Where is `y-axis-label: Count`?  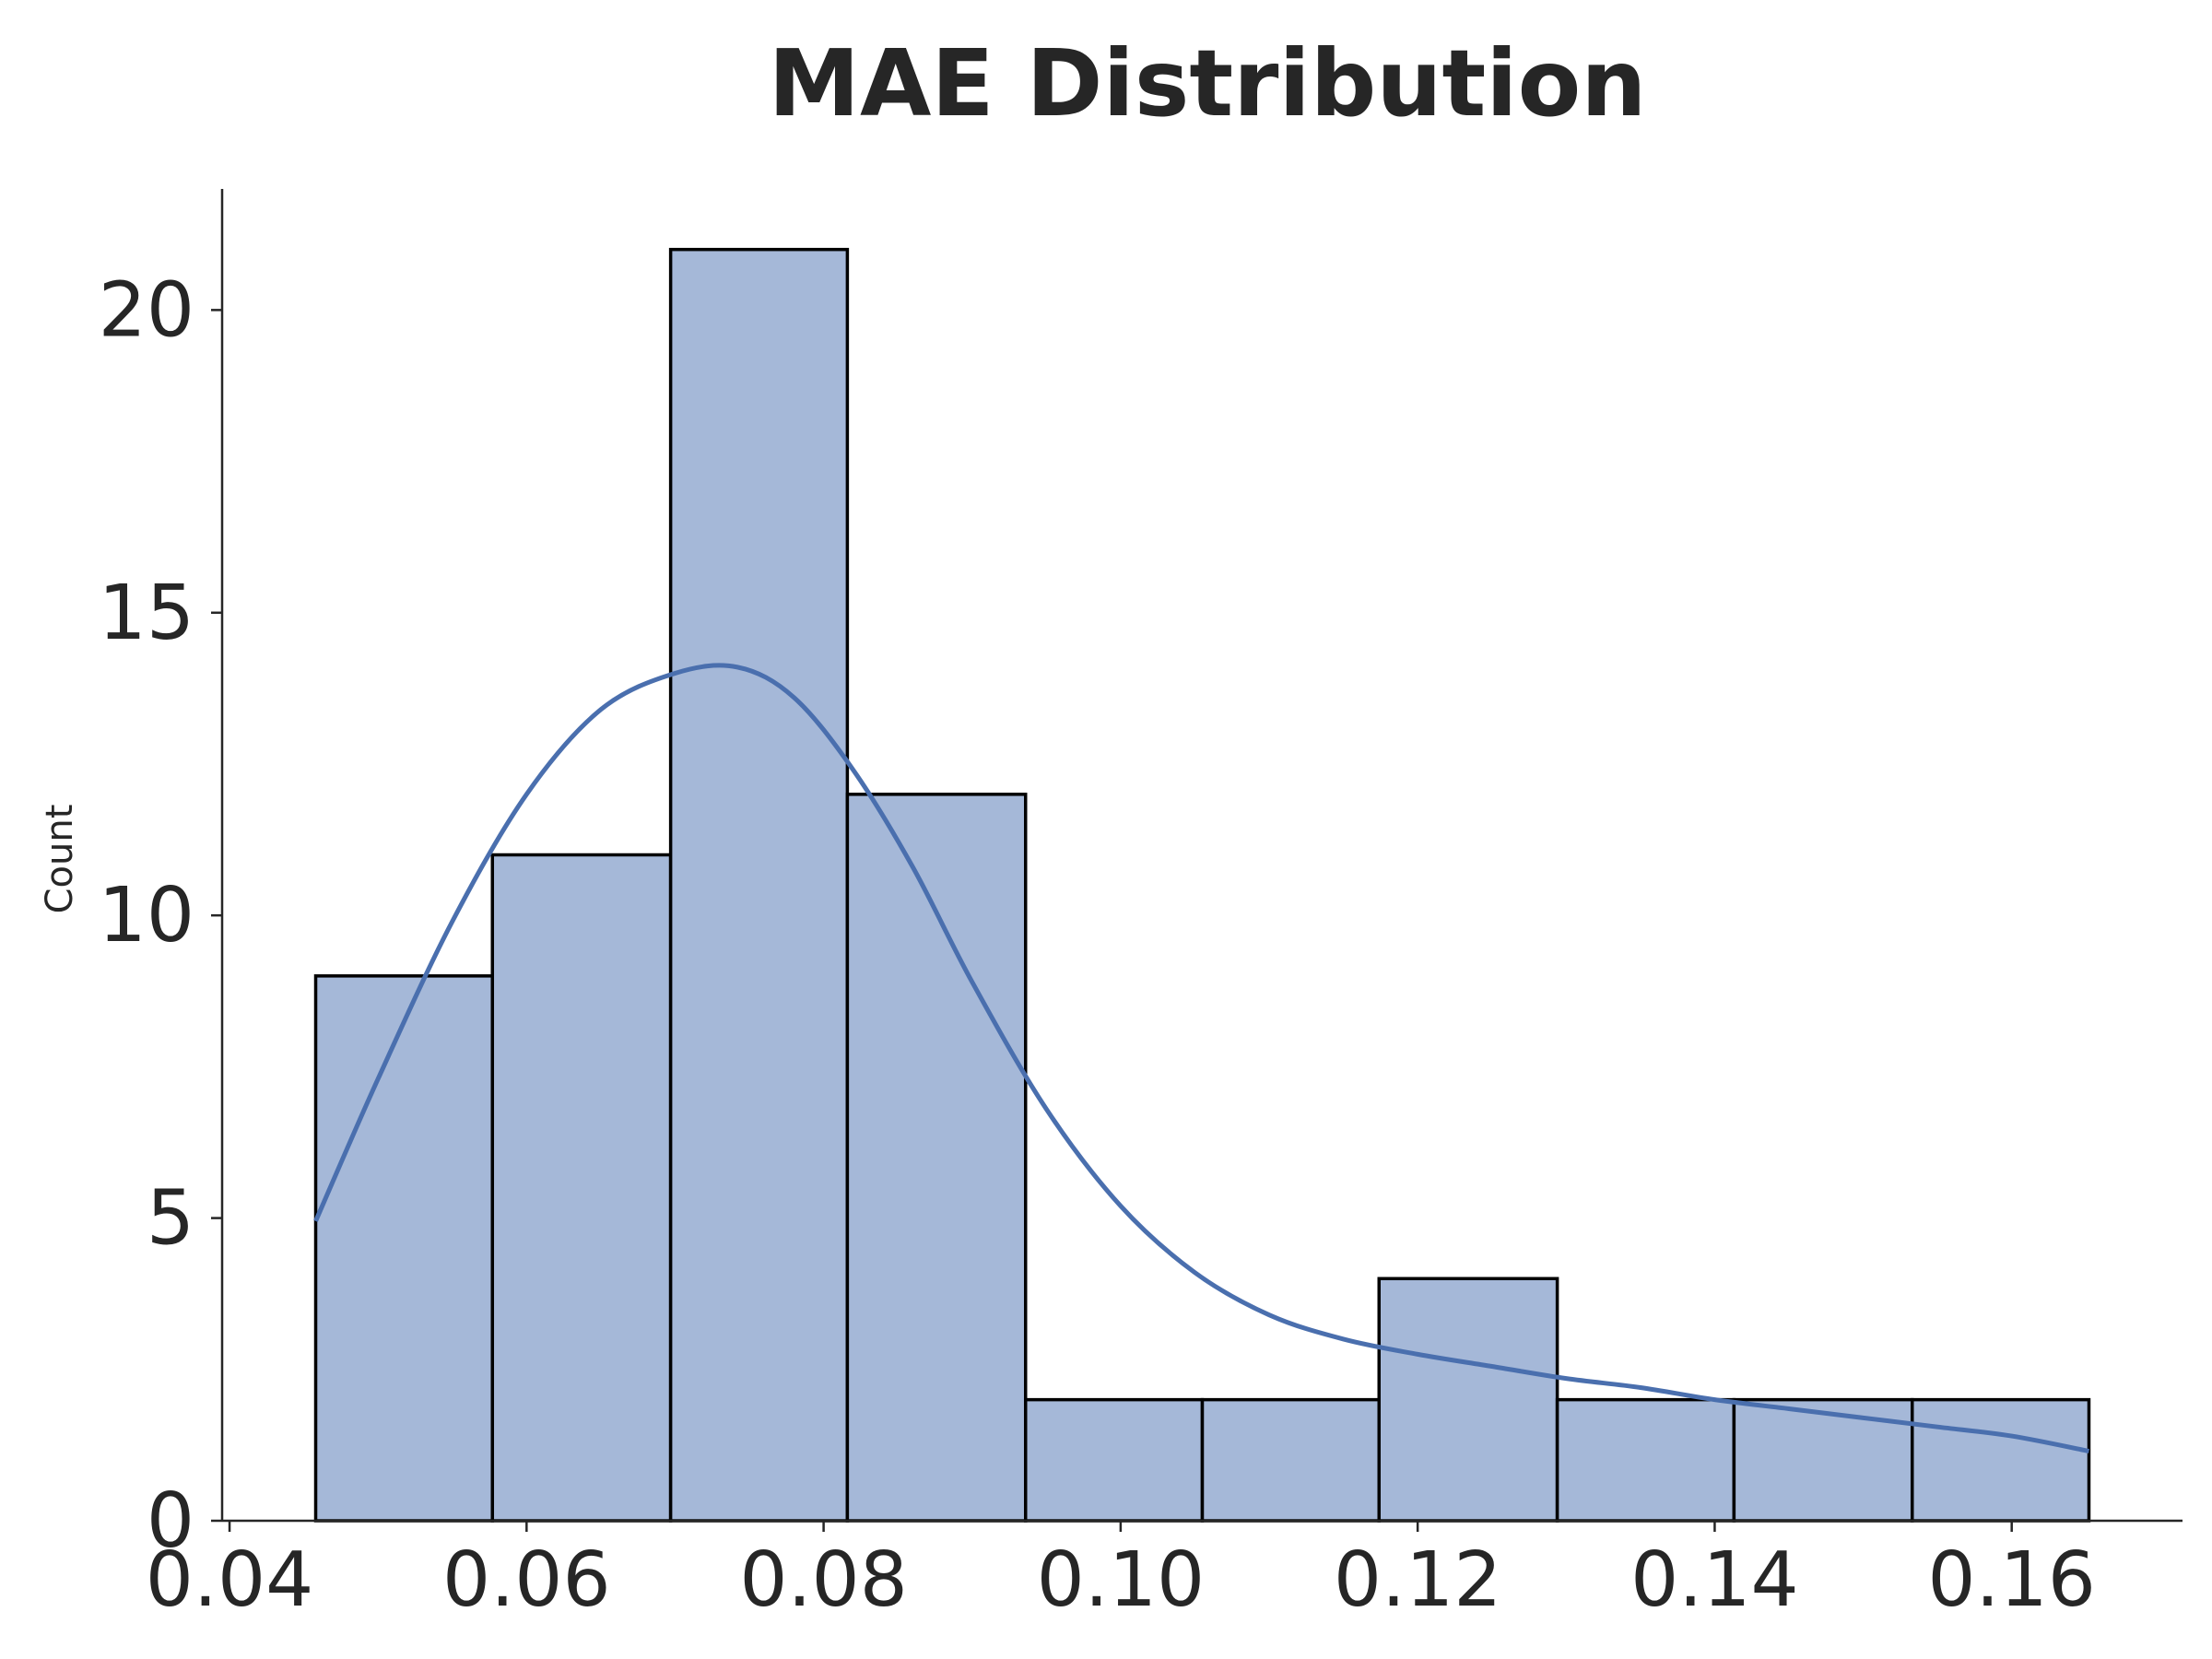 y-axis-label: Count is located at coordinates (60, 859).